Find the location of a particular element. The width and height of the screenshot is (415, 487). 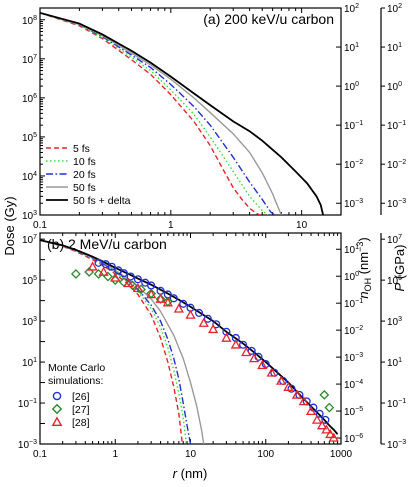

y2-tick-label: 10⁻² is located at coordinates (353, 165).